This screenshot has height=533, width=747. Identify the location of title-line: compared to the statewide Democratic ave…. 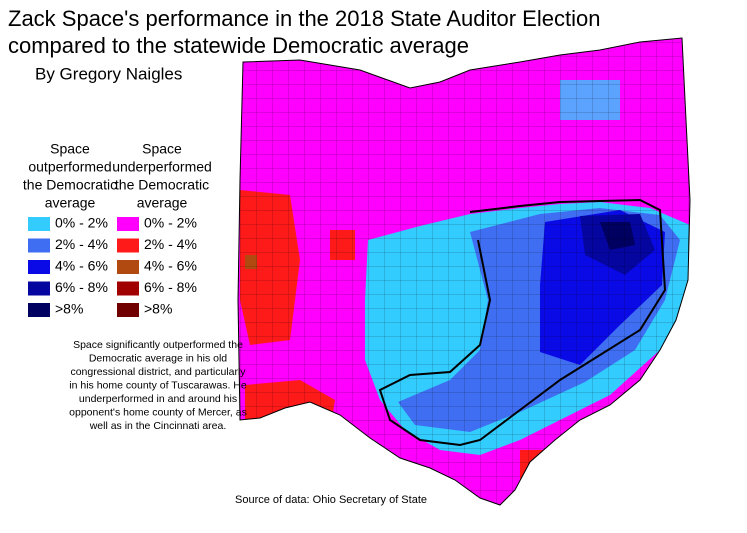
(238, 45).